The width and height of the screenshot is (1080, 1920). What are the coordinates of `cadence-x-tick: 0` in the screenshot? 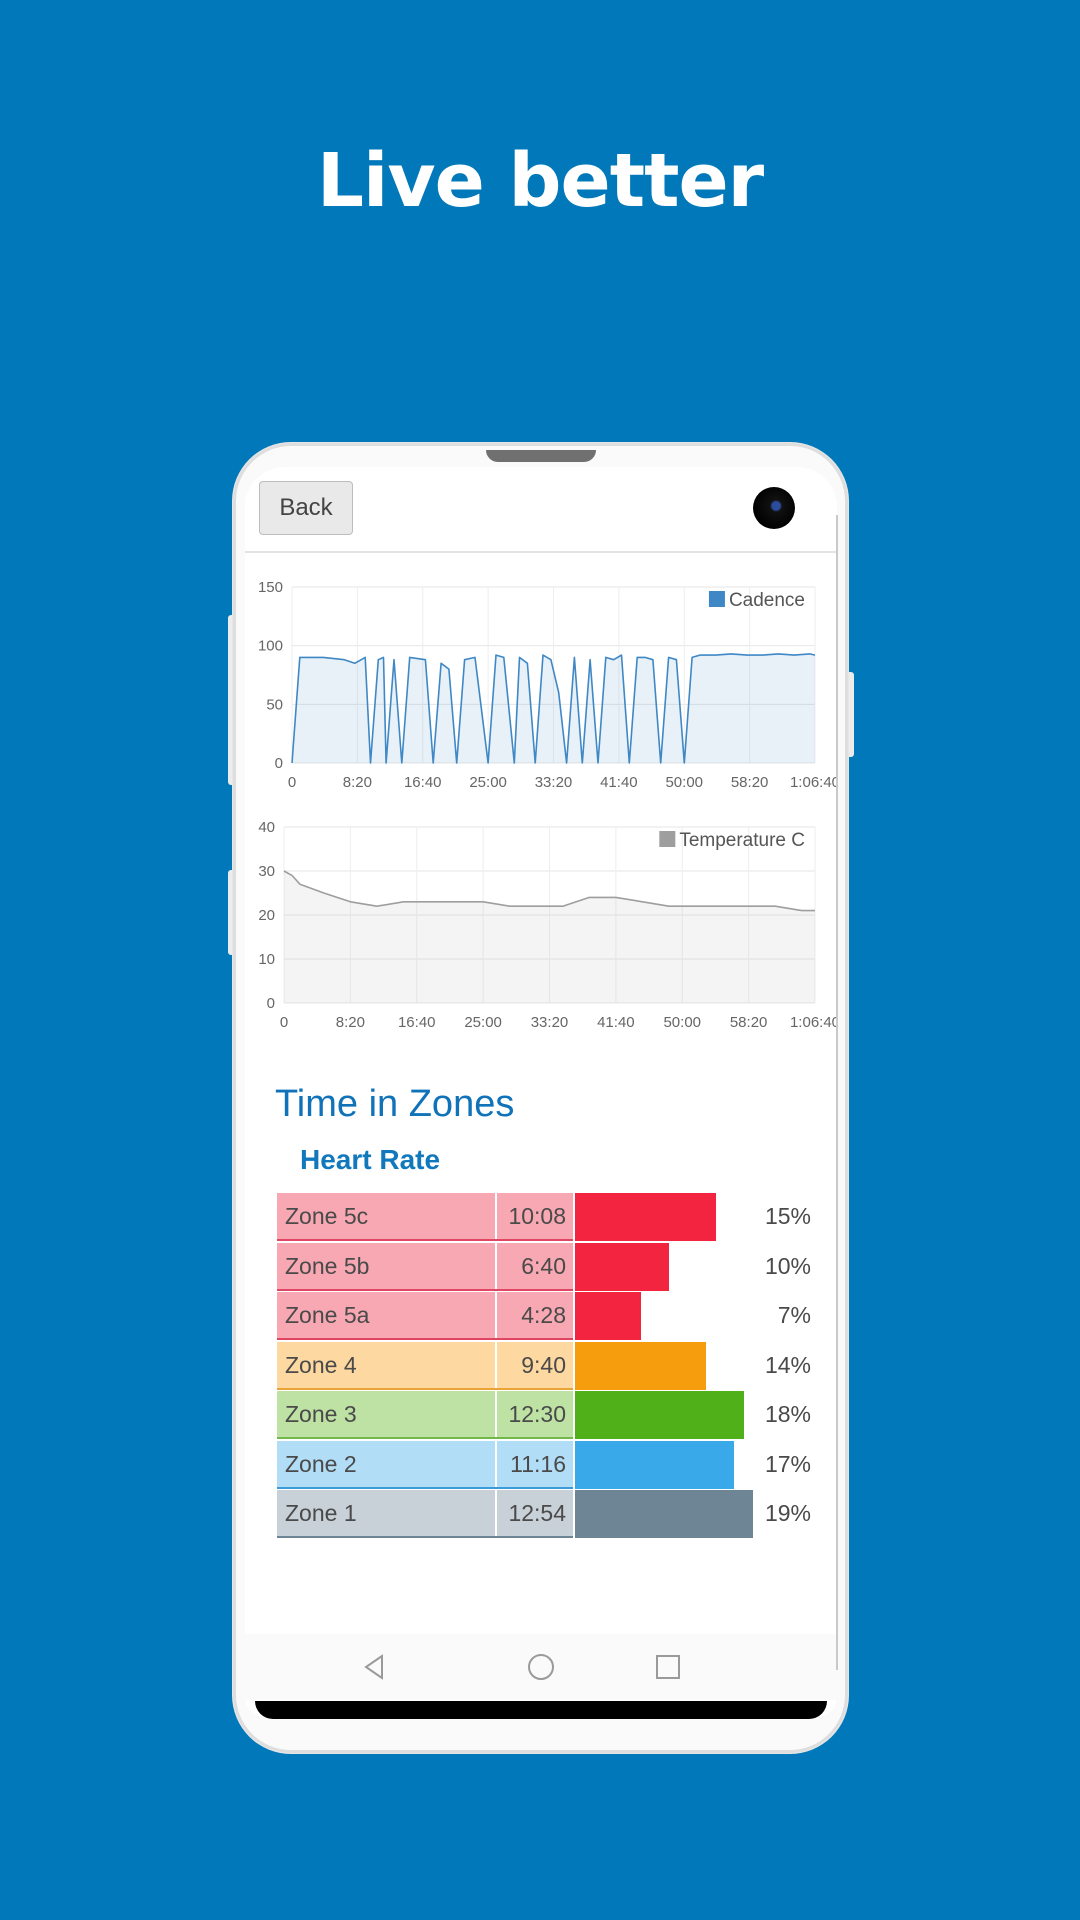 It's located at (292, 782).